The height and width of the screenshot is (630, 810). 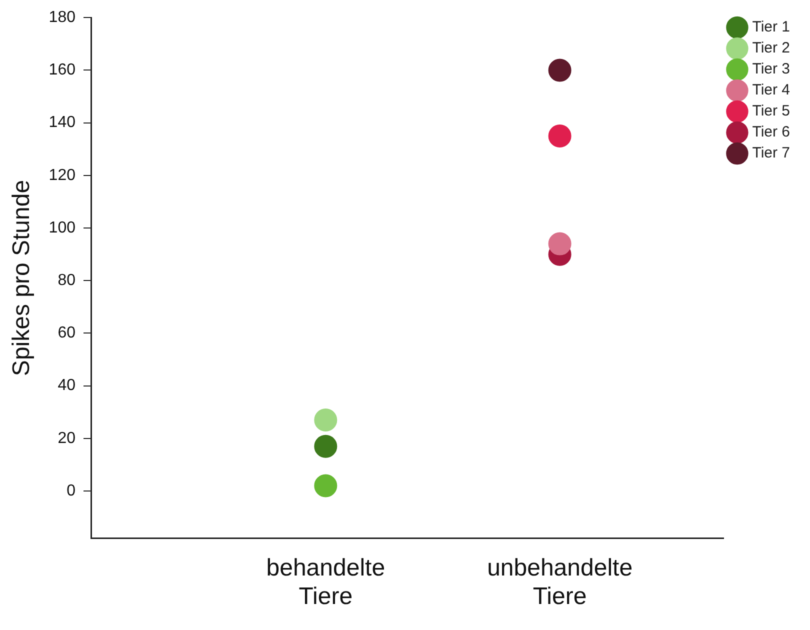 What do you see at coordinates (71, 491) in the screenshot?
I see `y-tick-label: 0` at bounding box center [71, 491].